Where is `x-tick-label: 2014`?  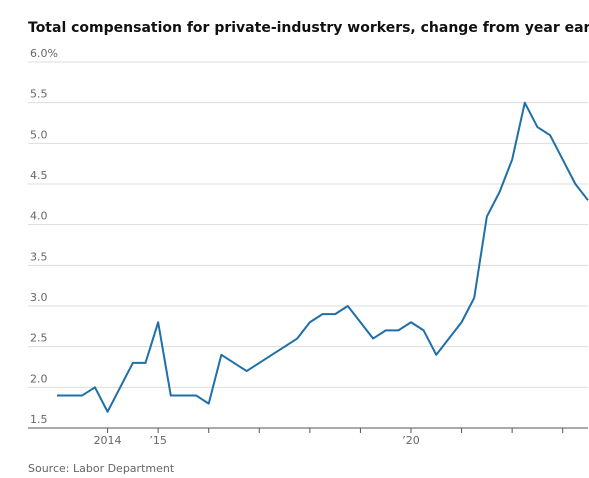 x-tick-label: 2014 is located at coordinates (108, 440).